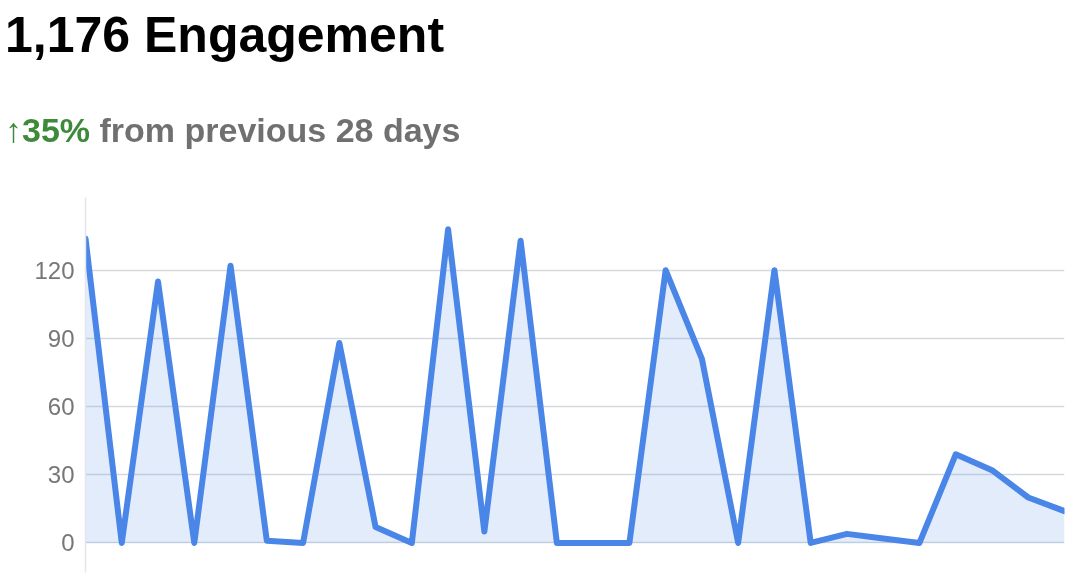  I want to click on chart-title: 1,176 Engagement, so click(225, 35).